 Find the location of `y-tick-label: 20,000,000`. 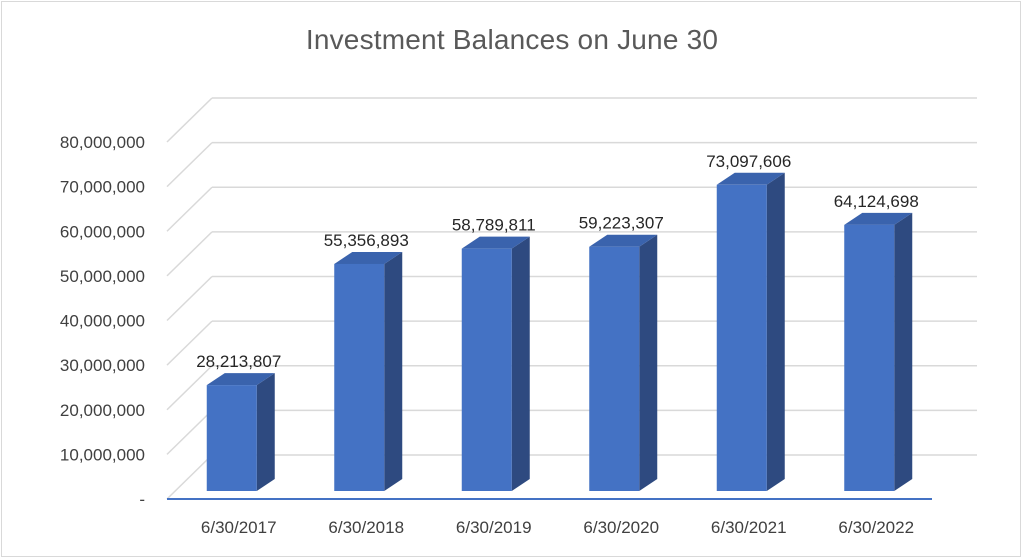

y-tick-label: 20,000,000 is located at coordinates (102, 410).